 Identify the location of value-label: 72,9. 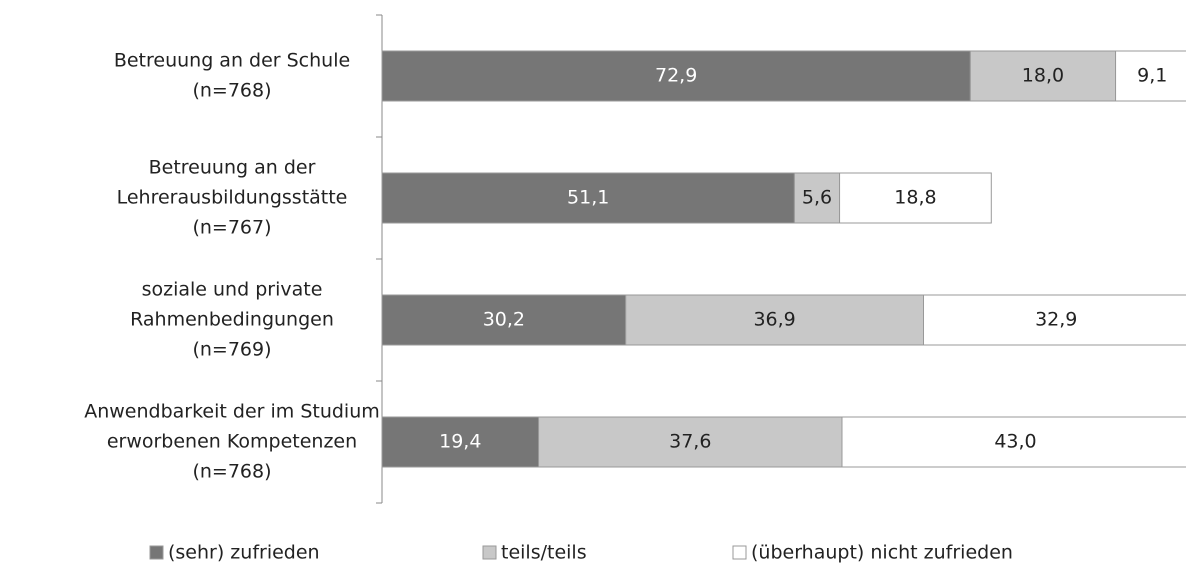
(676, 76).